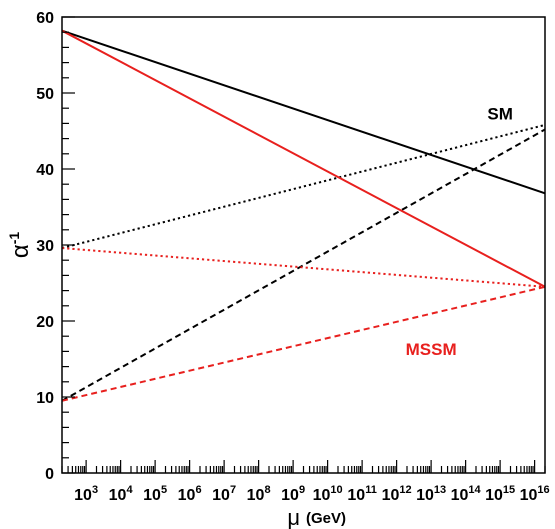 The width and height of the screenshot is (555, 529). I want to click on x-tick-label: 10⁸, so click(259, 494).